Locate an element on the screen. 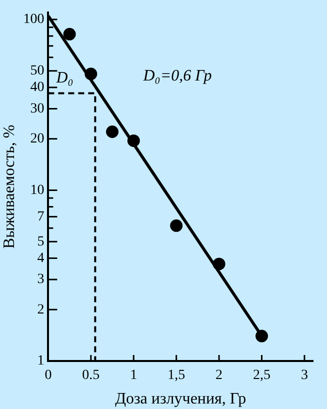 The width and height of the screenshot is (327, 409). y-tick-label: 5 is located at coordinates (40, 242).